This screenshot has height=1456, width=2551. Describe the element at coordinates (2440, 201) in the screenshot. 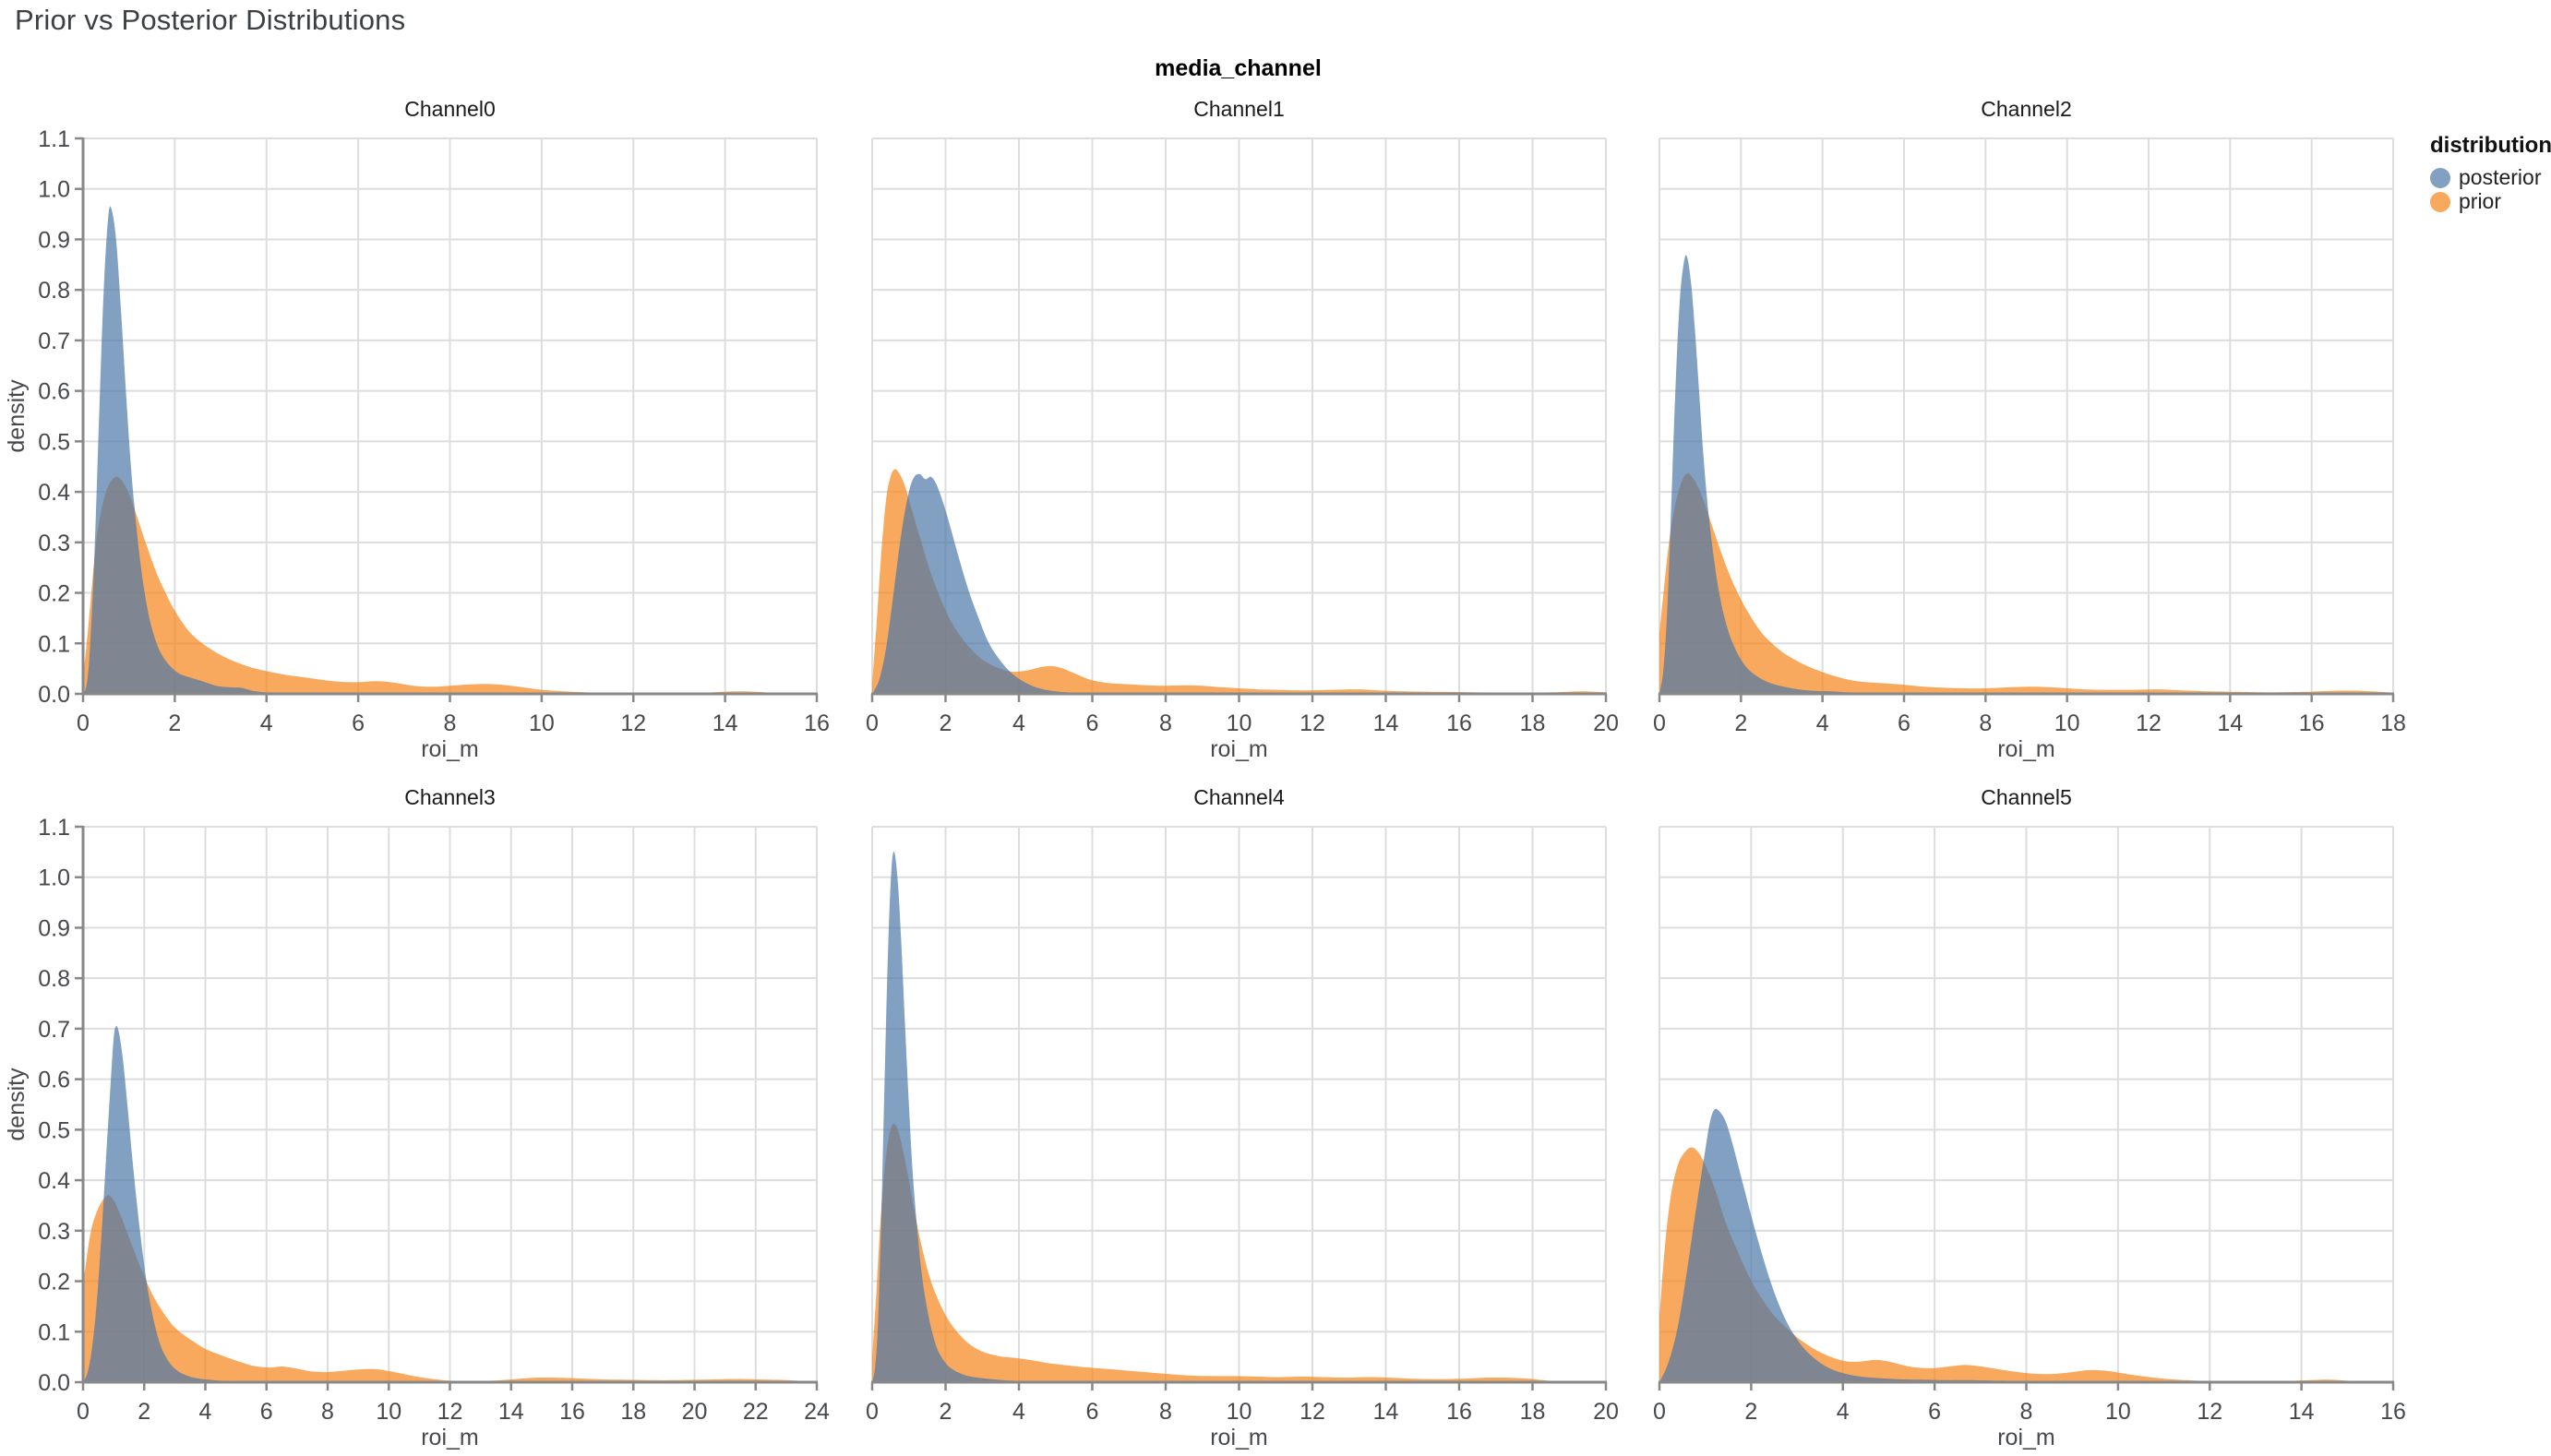

I see `prior-swatch-icon` at that location.